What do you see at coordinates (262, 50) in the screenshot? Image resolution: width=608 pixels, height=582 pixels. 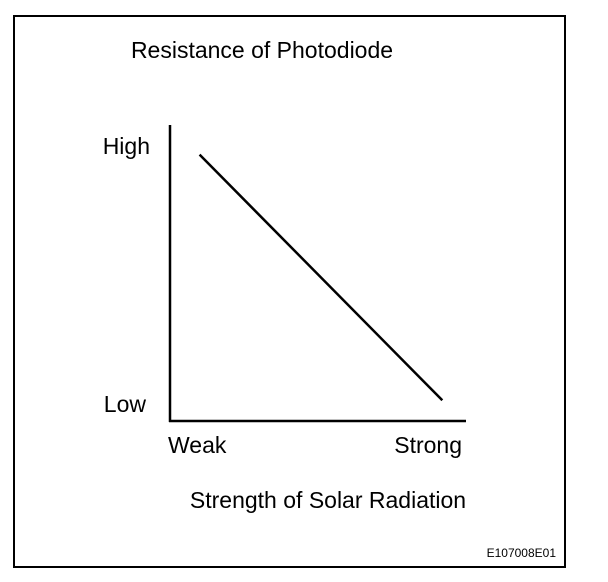 I see `chart-title: Resistance of Photodiode` at bounding box center [262, 50].